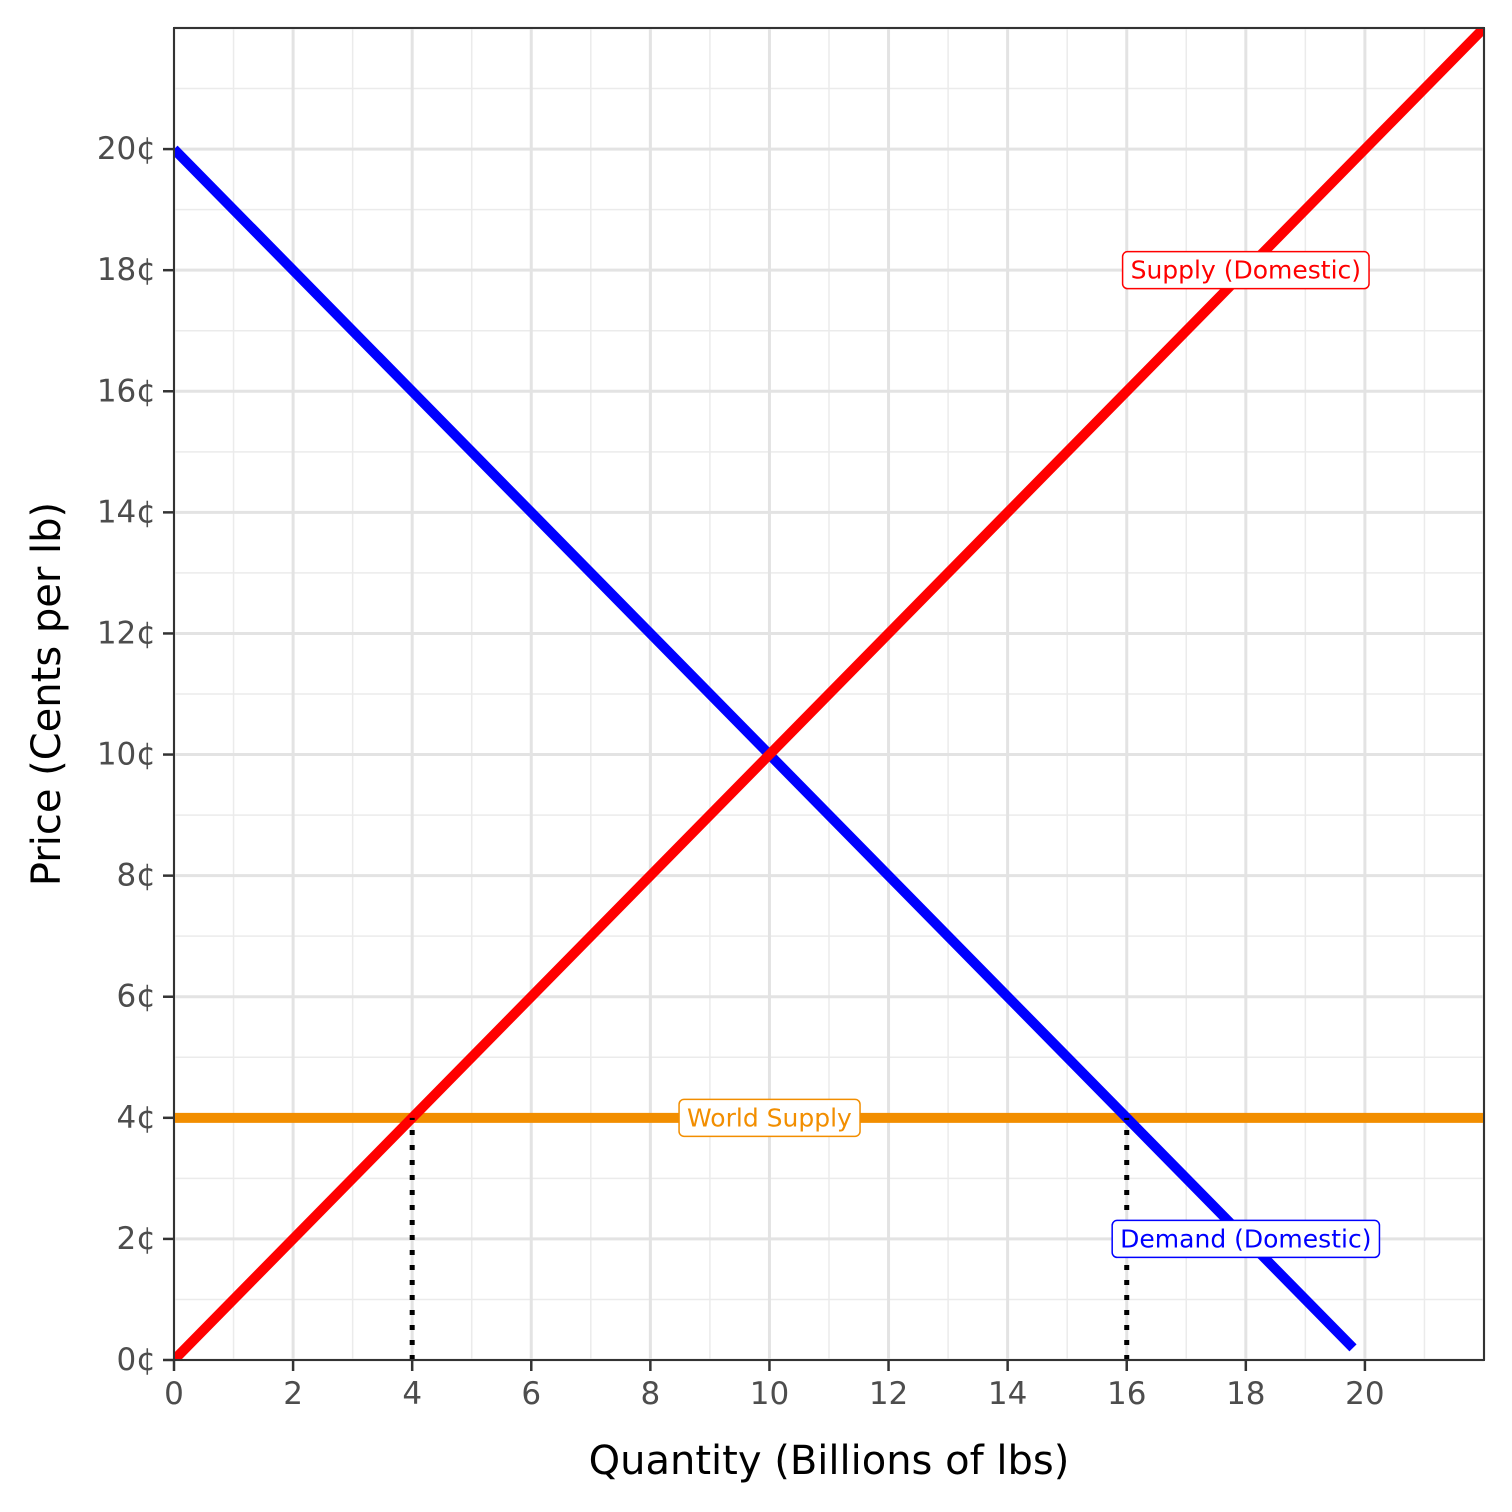 This screenshot has width=1512, height=1512. What do you see at coordinates (136, 876) in the screenshot?
I see `y-tick-label: 8¢` at bounding box center [136, 876].